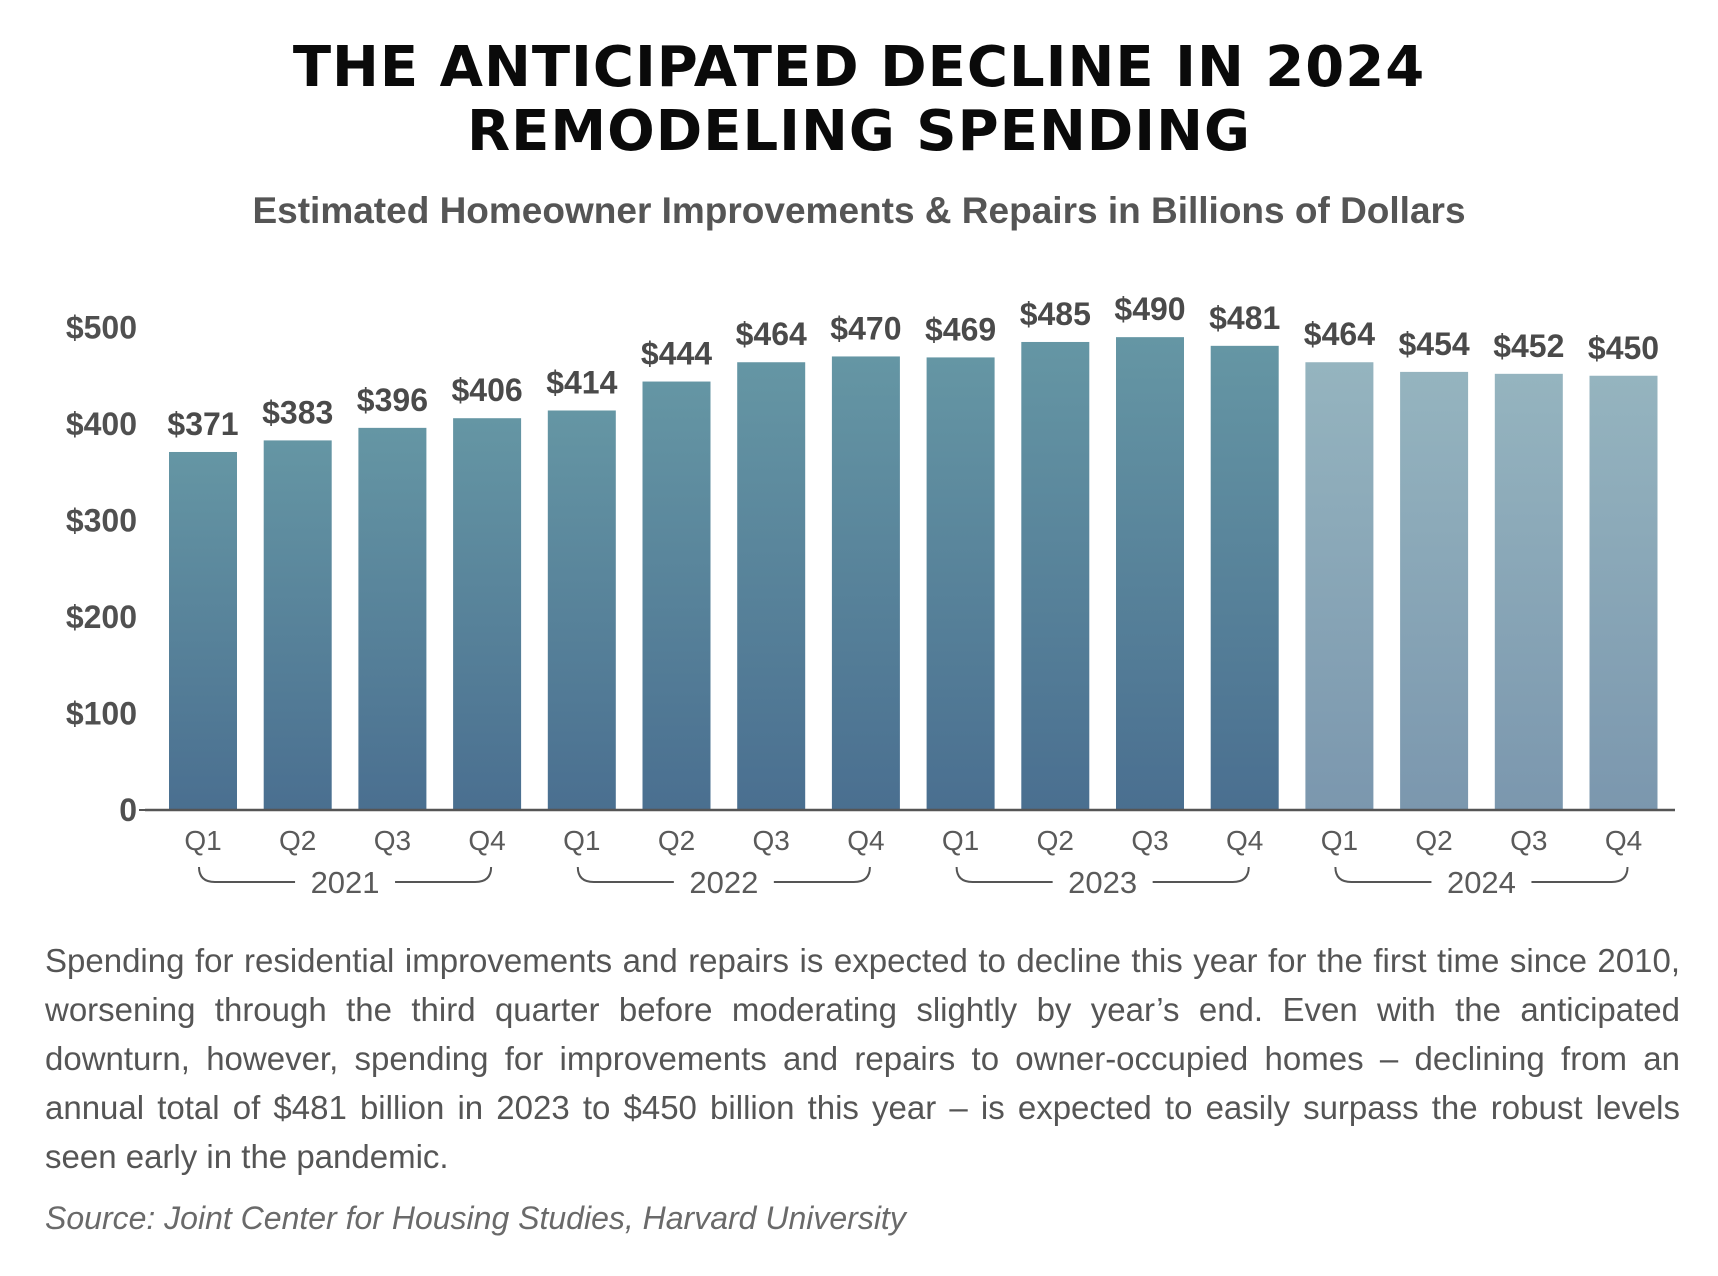 Image resolution: width=1718 pixels, height=1276 pixels. I want to click on bar-value-label: $454, so click(1434, 344).